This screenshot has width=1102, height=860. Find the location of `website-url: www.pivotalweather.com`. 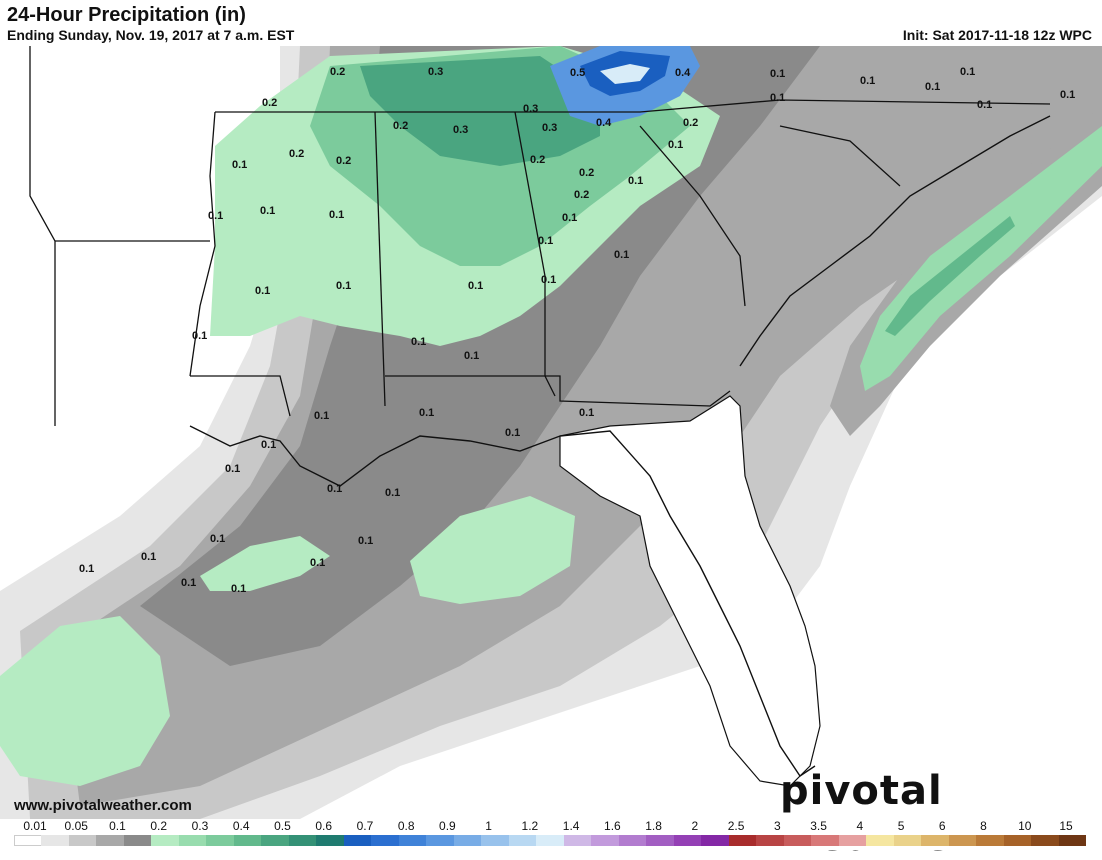

website-url: www.pivotalweather.com is located at coordinates (103, 805).